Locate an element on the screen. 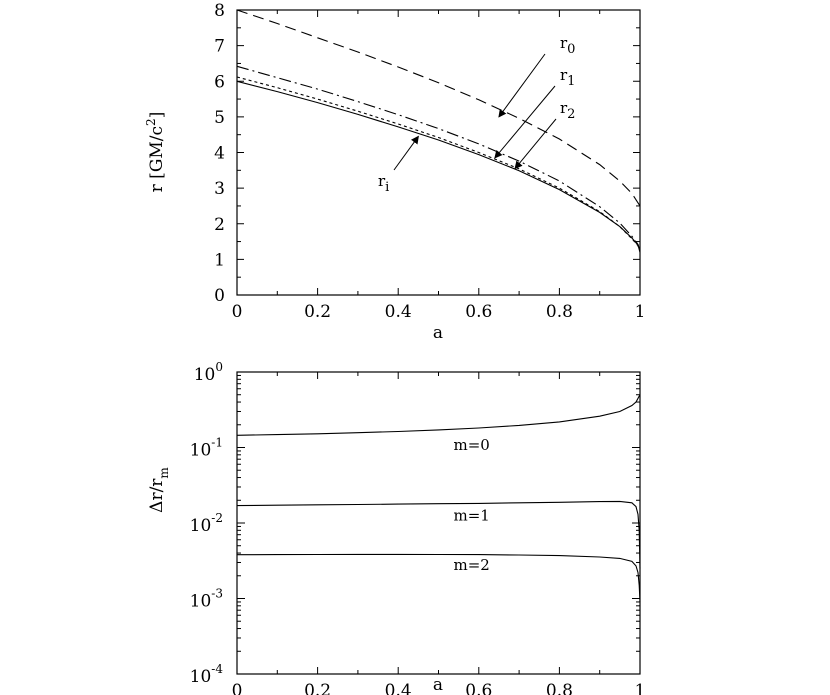 The image size is (830, 695). bottom-y-tick-label: 10⁻³ is located at coordinates (206, 599).